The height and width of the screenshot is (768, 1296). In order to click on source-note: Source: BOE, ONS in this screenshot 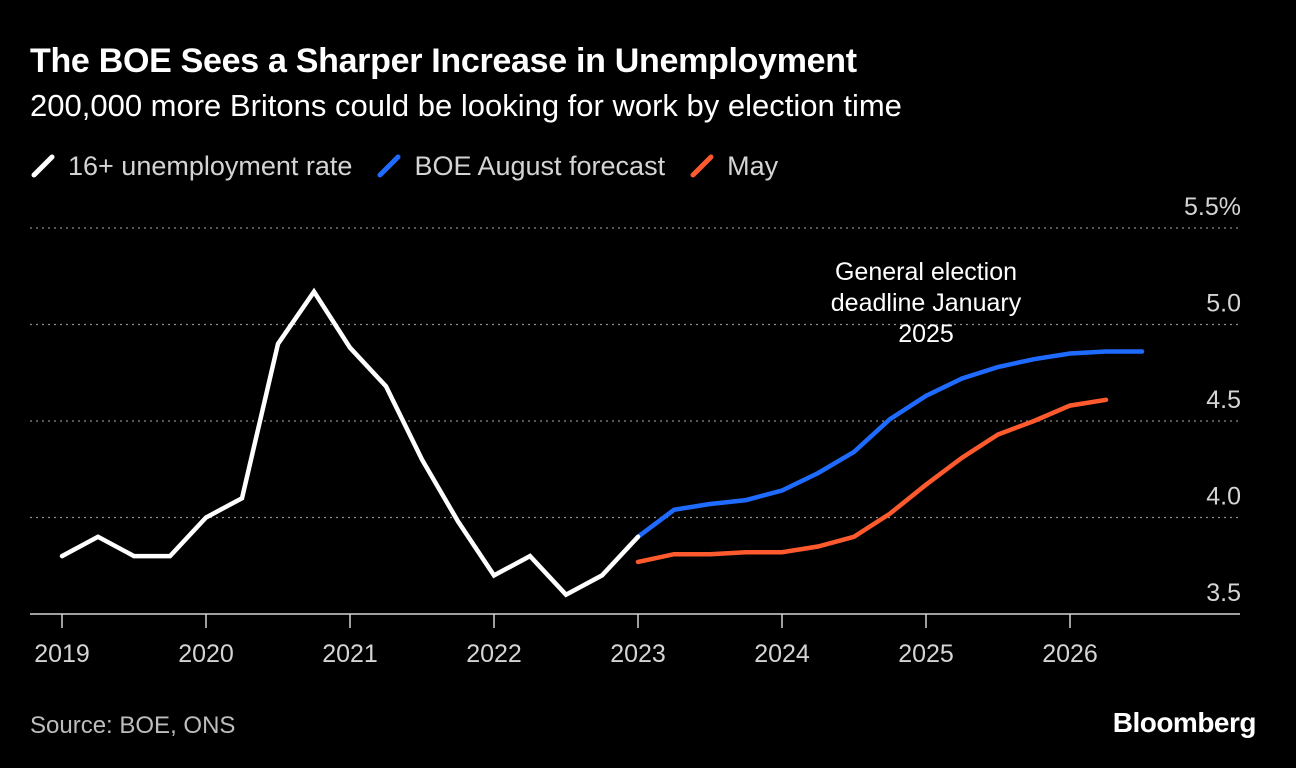, I will do `click(133, 725)`.